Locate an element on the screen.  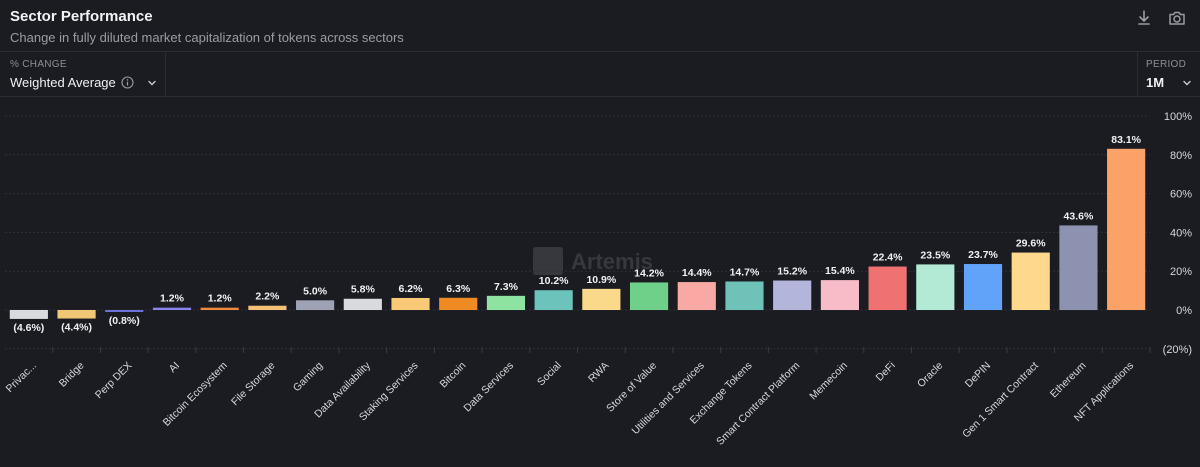
x-tick-label: Bitcoin is located at coordinates (453, 375).